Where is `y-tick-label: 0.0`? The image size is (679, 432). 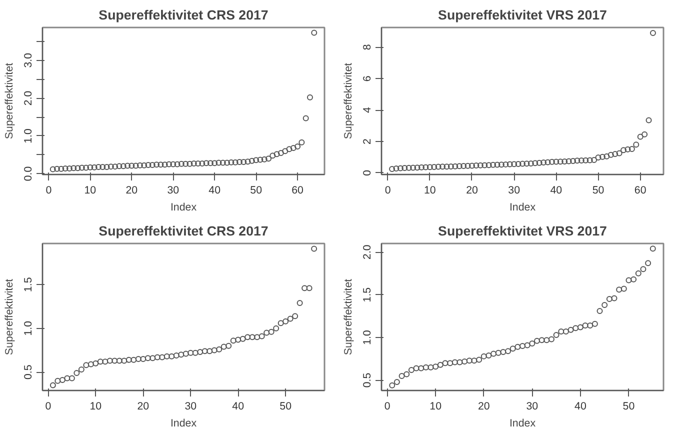
y-tick-label: 0.0 is located at coordinates (28, 174).